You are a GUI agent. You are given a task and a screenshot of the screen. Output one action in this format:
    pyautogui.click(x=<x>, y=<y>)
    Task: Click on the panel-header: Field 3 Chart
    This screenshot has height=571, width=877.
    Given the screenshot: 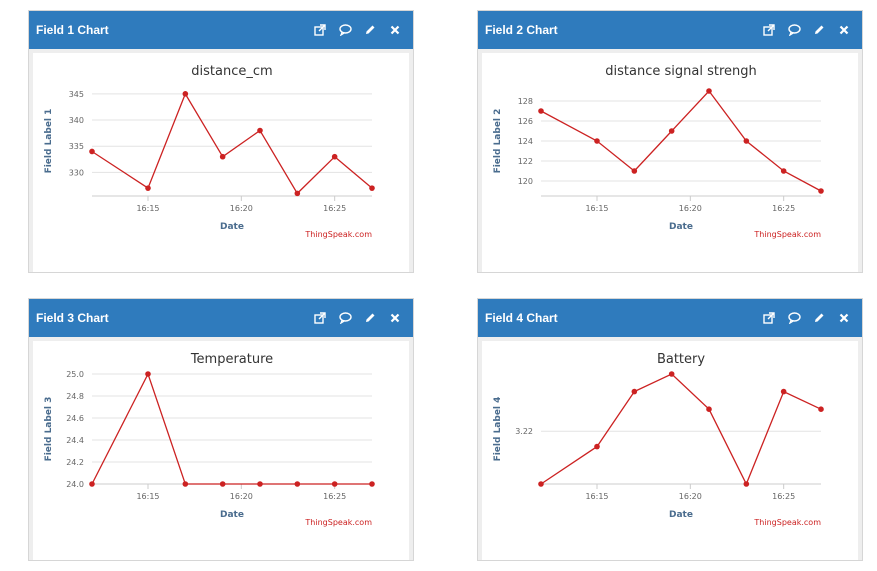 What is the action you would take?
    pyautogui.click(x=221, y=318)
    